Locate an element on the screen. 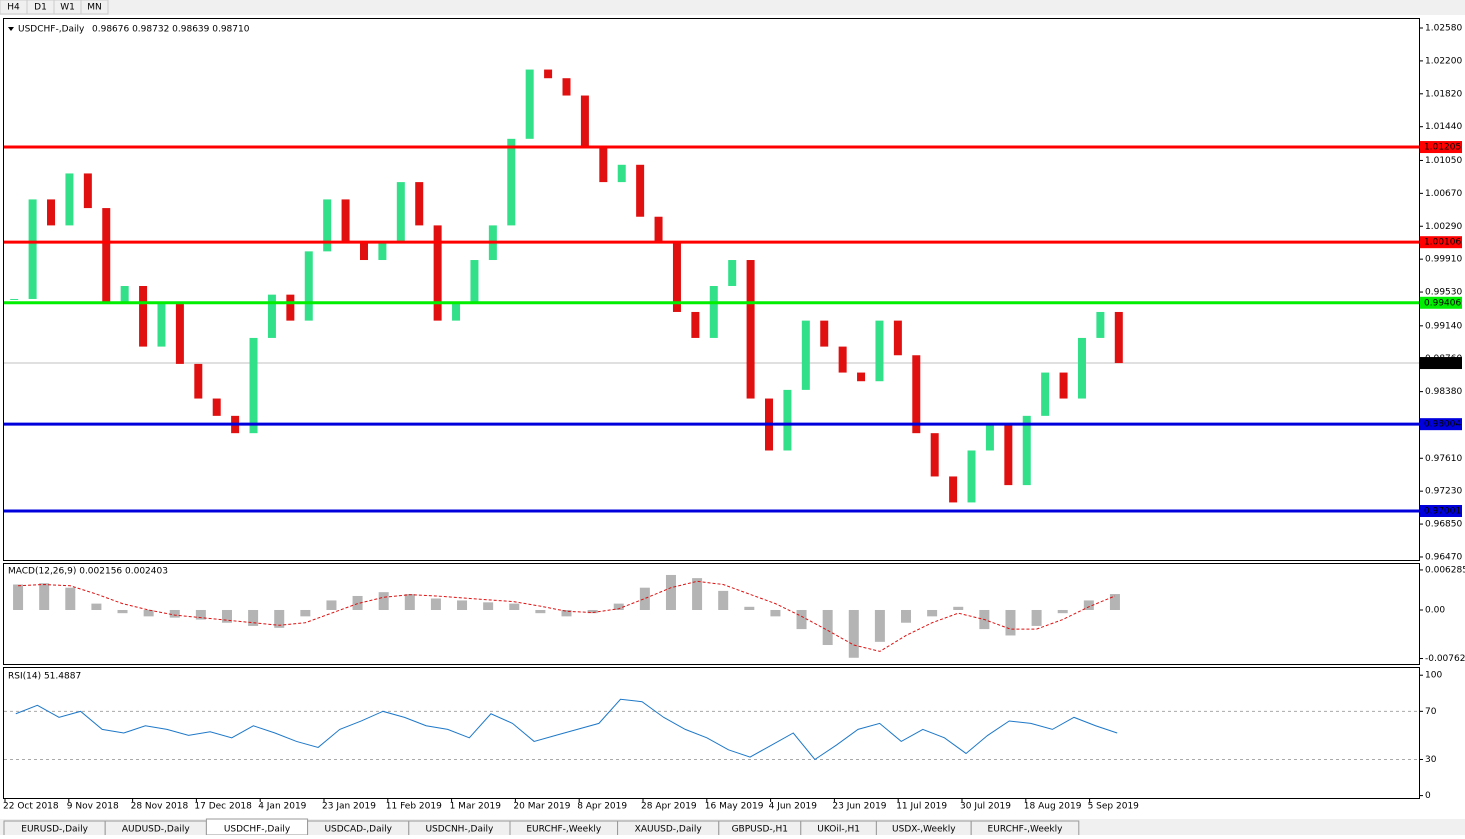 This screenshot has height=839, width=1465. symbol-tab-label: XAUUSD-,Daily is located at coordinates (669, 830).